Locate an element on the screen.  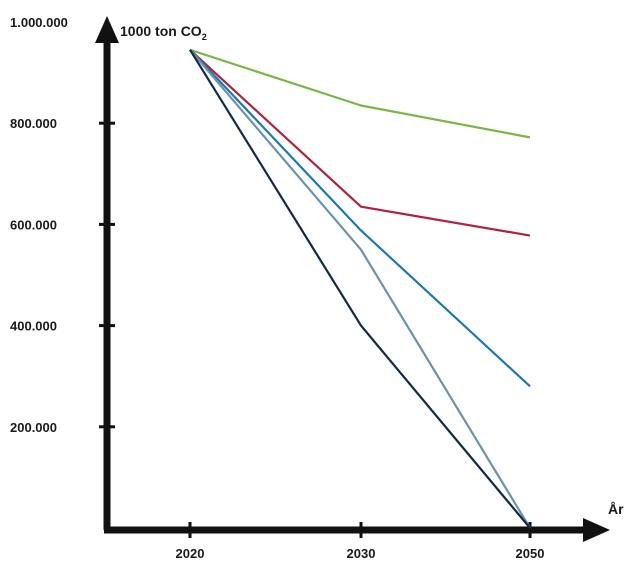
y-tick-label: 1.000.000 is located at coordinates (39, 22).